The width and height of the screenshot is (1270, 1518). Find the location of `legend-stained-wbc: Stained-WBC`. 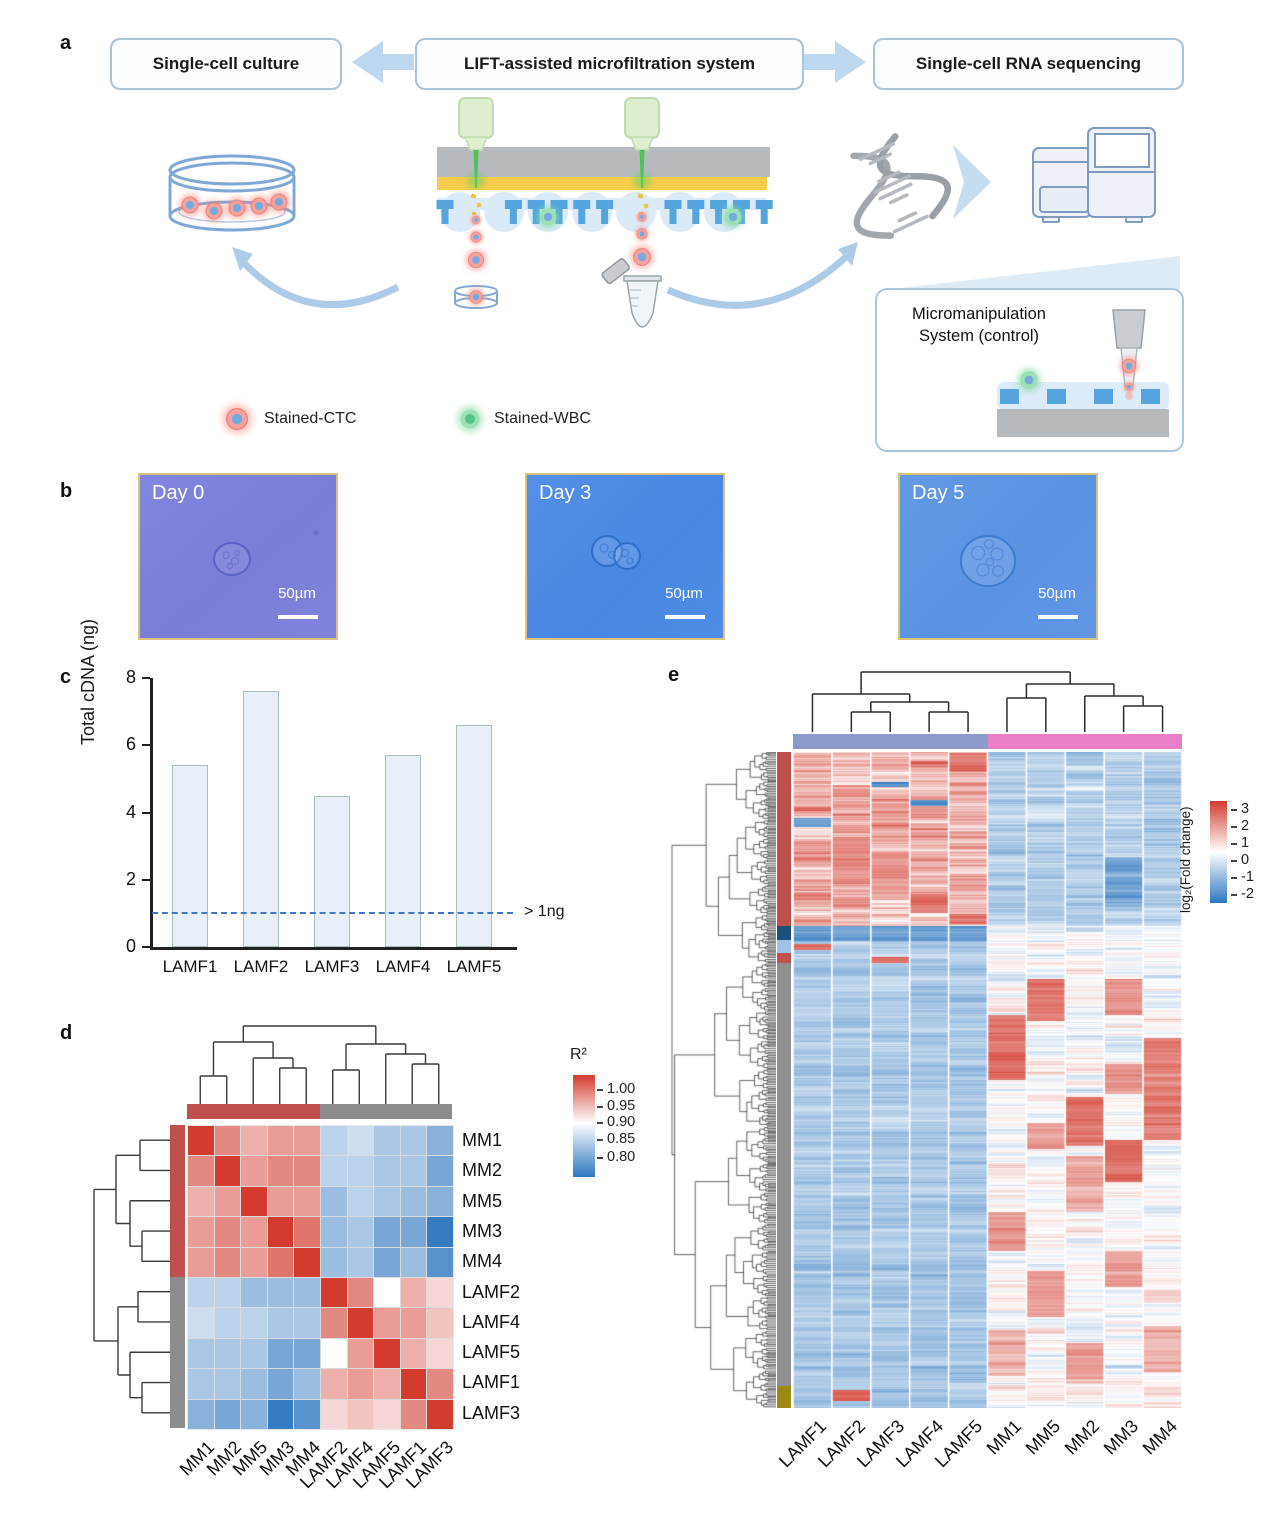

legend-stained-wbc: Stained-WBC is located at coordinates (542, 418).